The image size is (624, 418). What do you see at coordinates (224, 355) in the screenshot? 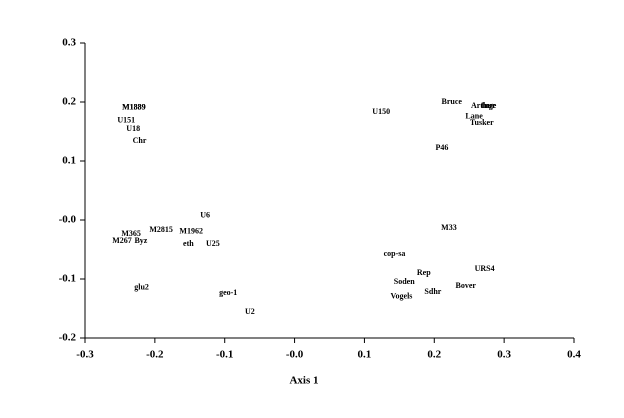
I see `x-tick-label: -0.1` at bounding box center [224, 355].